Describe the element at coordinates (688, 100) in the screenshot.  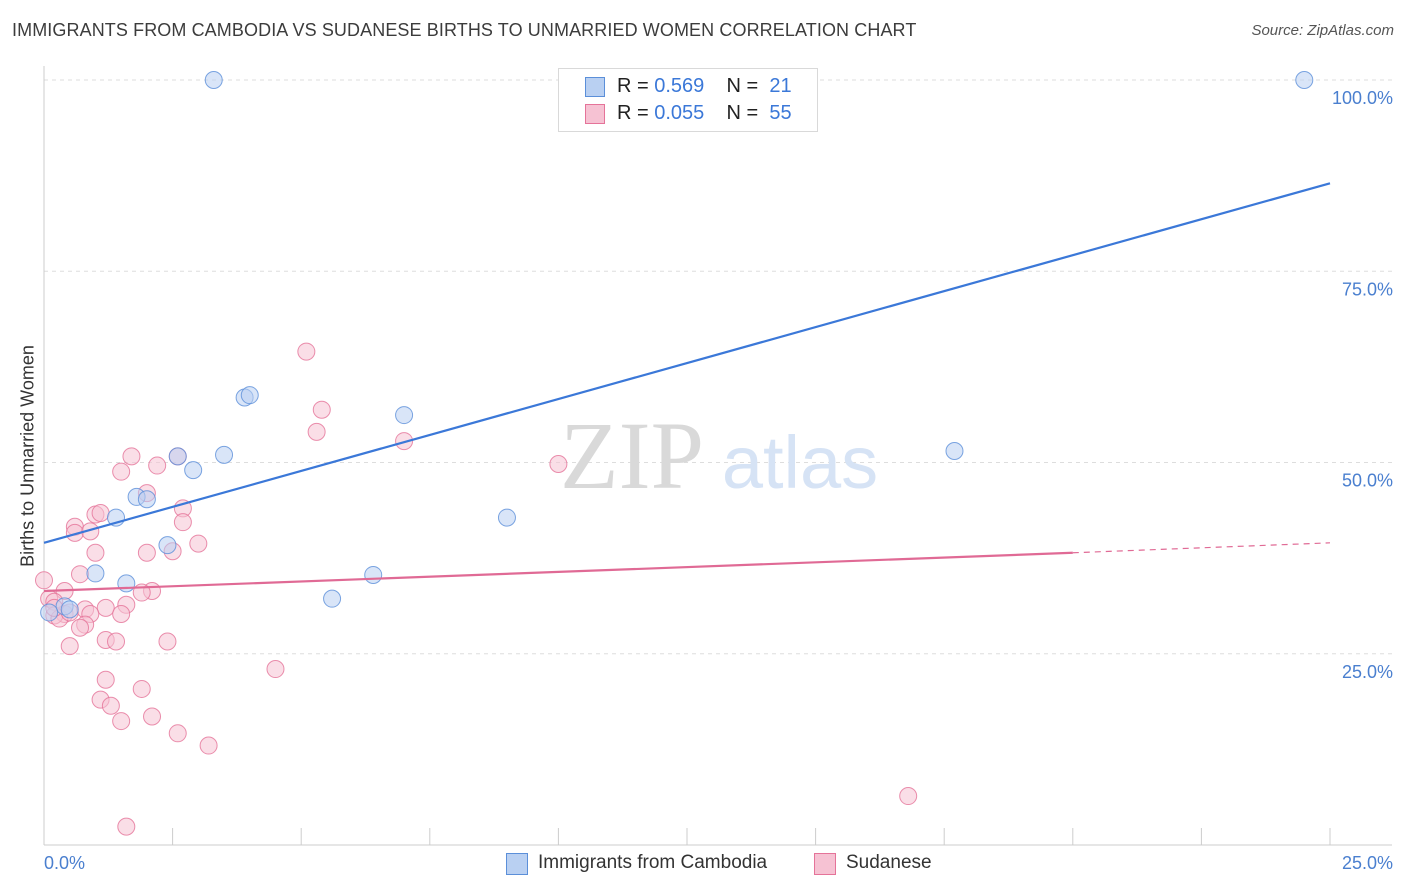
I see `correlation-legend: R = 0.569 N = 21 R = 0.055 N = 55` at that location.